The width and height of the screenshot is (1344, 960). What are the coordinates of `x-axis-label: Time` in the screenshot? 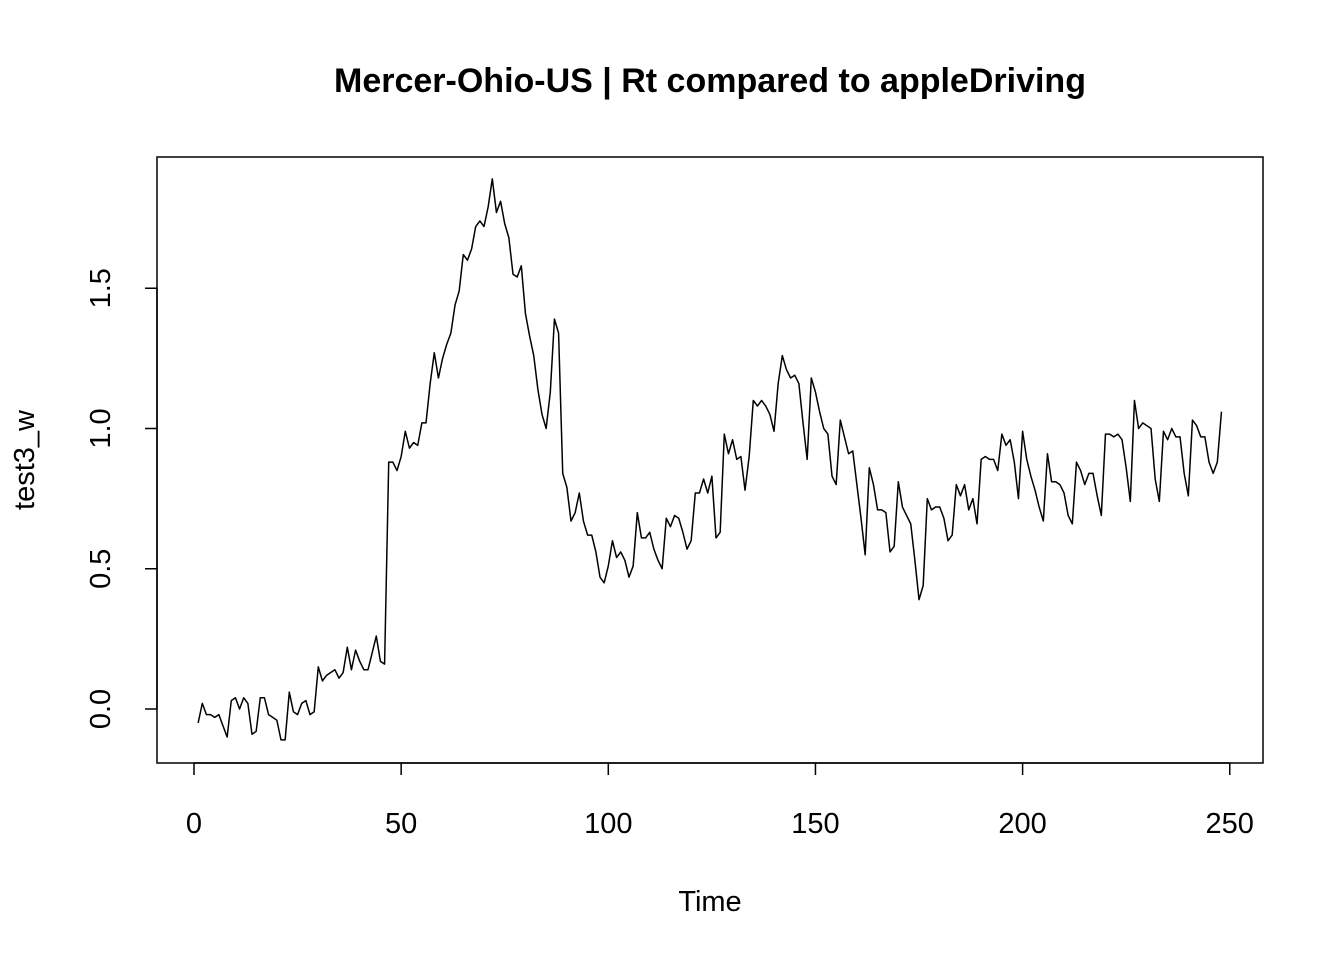 It's located at (709, 902).